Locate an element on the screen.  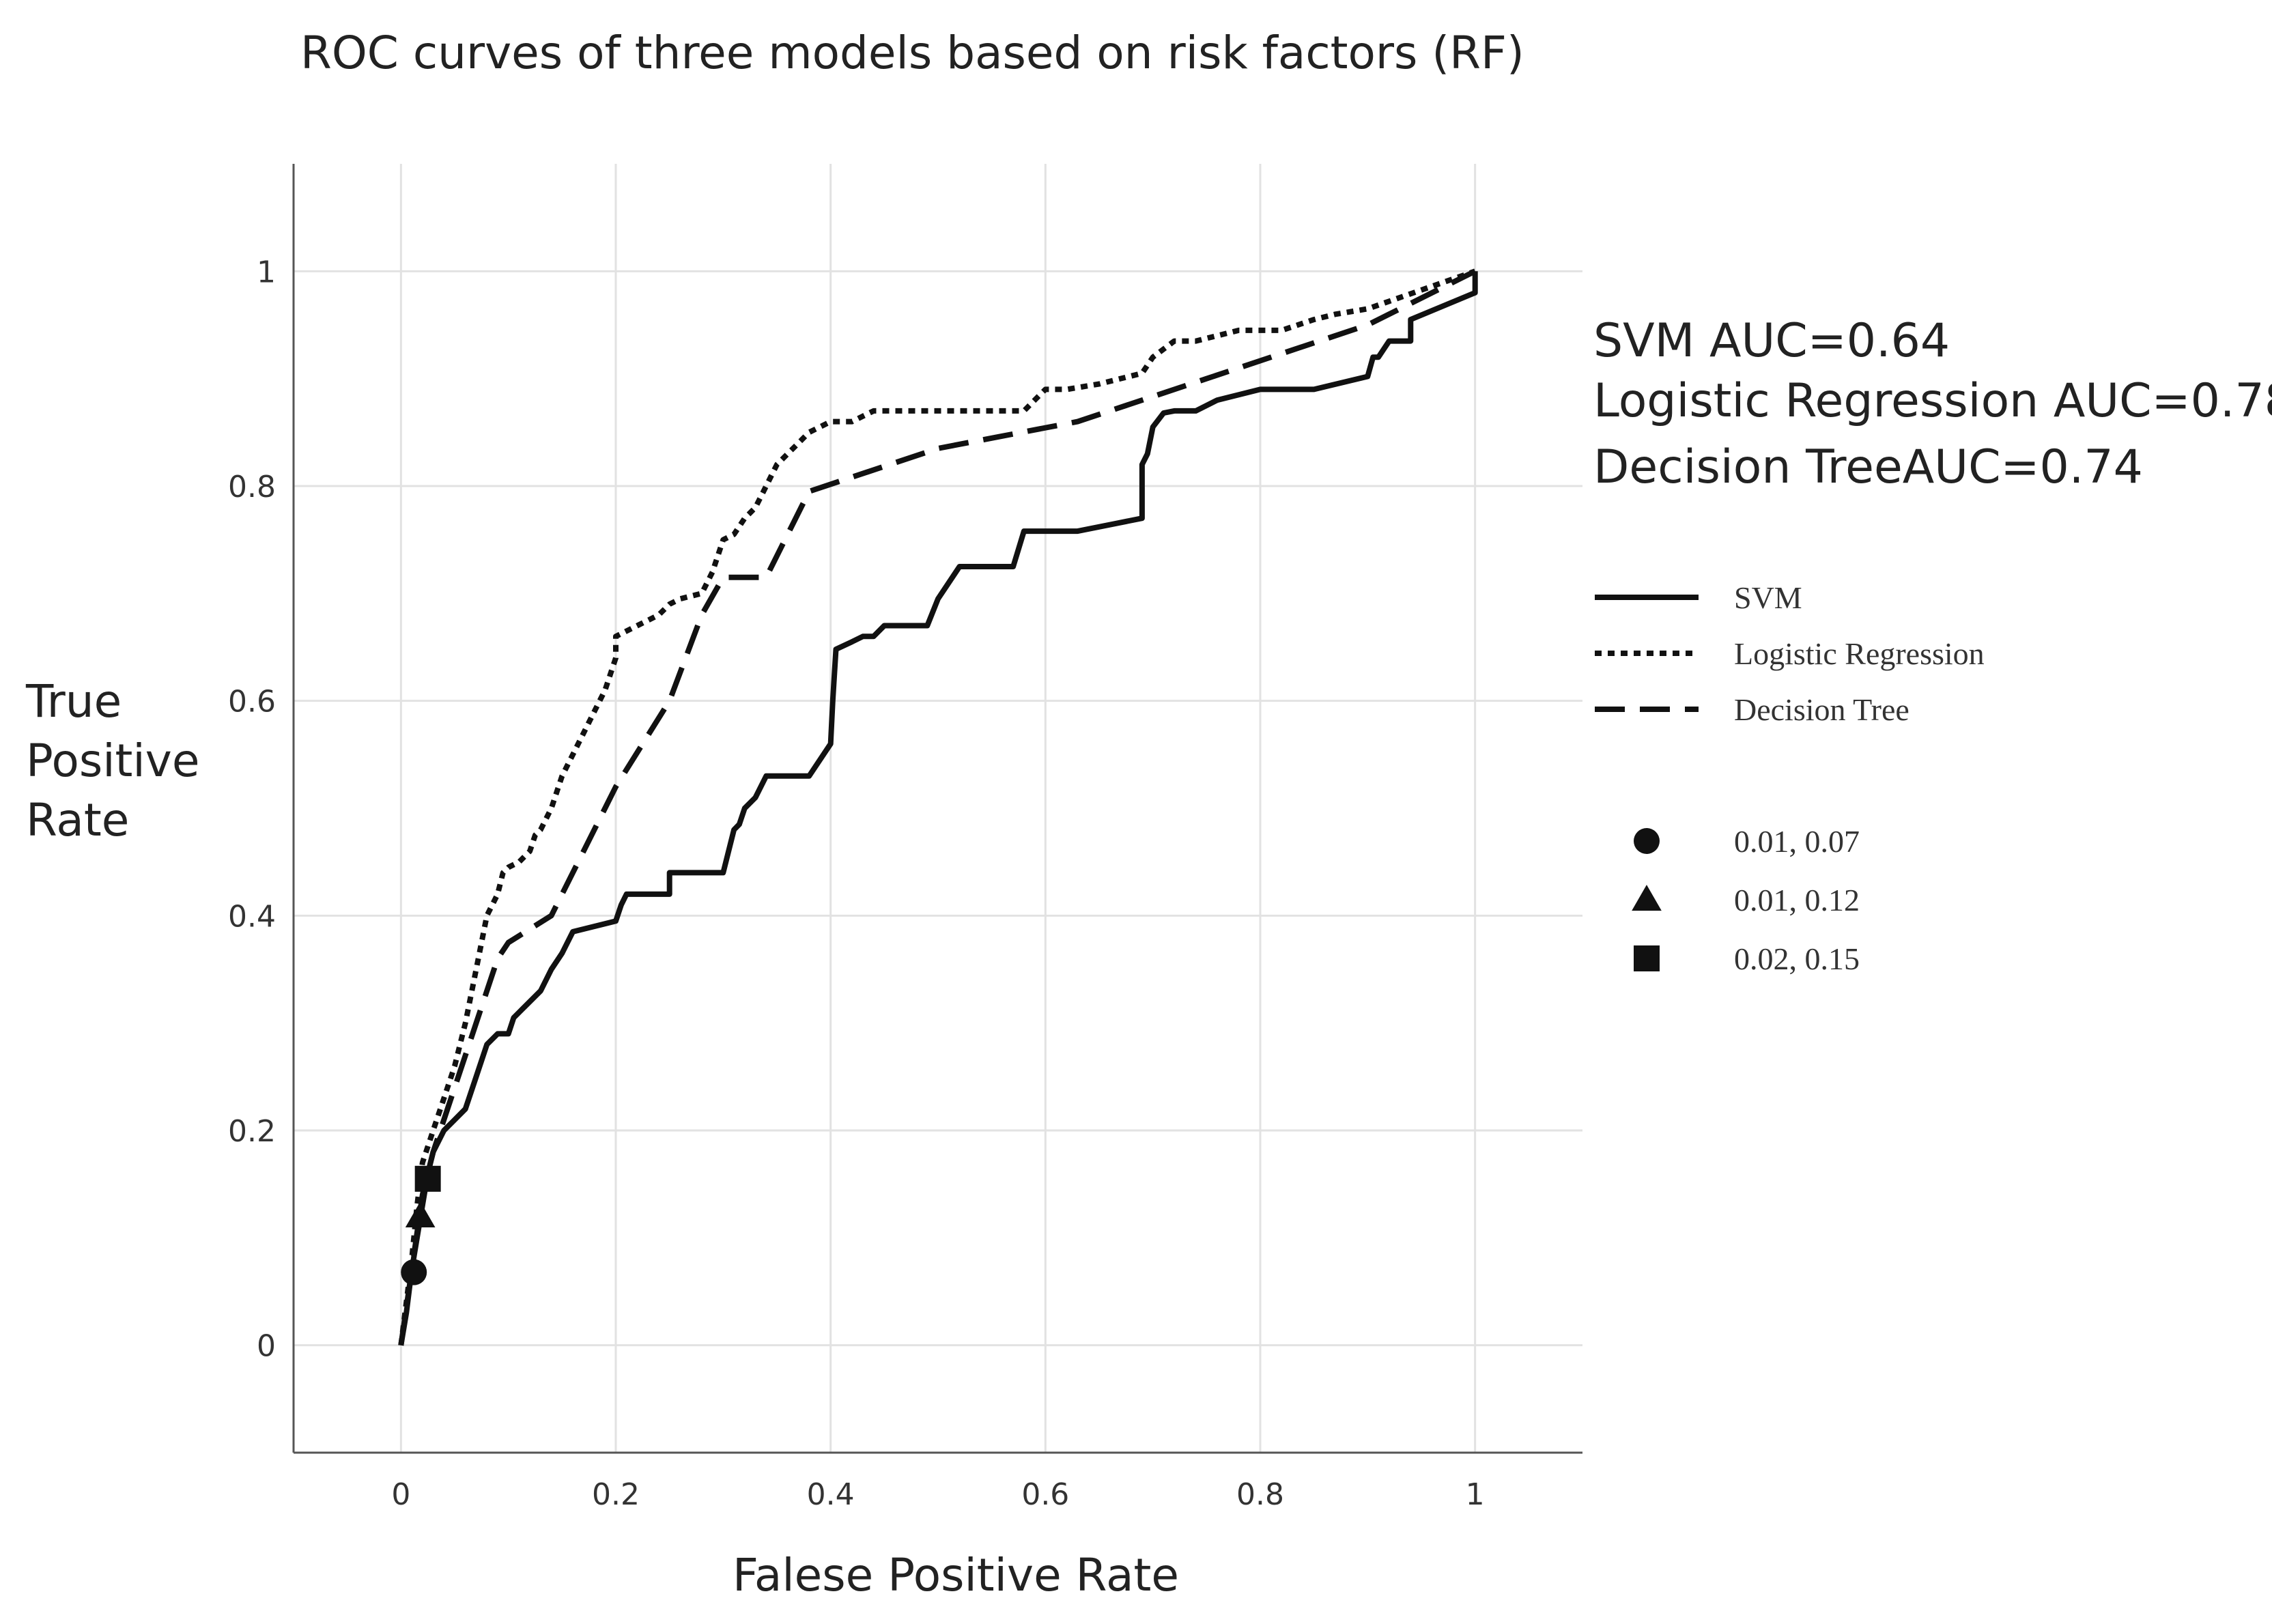
x-axis-label: Falese Positive Rate is located at coordinates (956, 1575).